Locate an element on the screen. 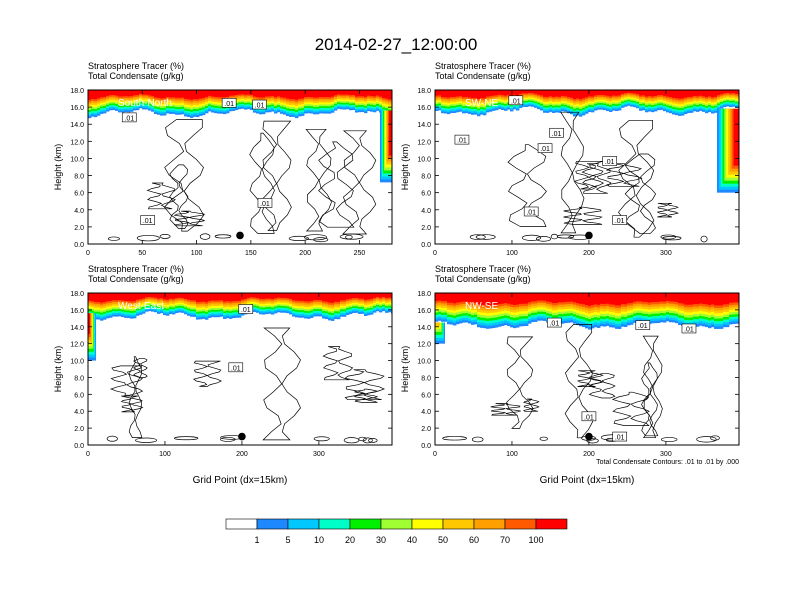 This screenshot has width=792, height=612. y-tick-label: 18.0 is located at coordinates (77, 294).